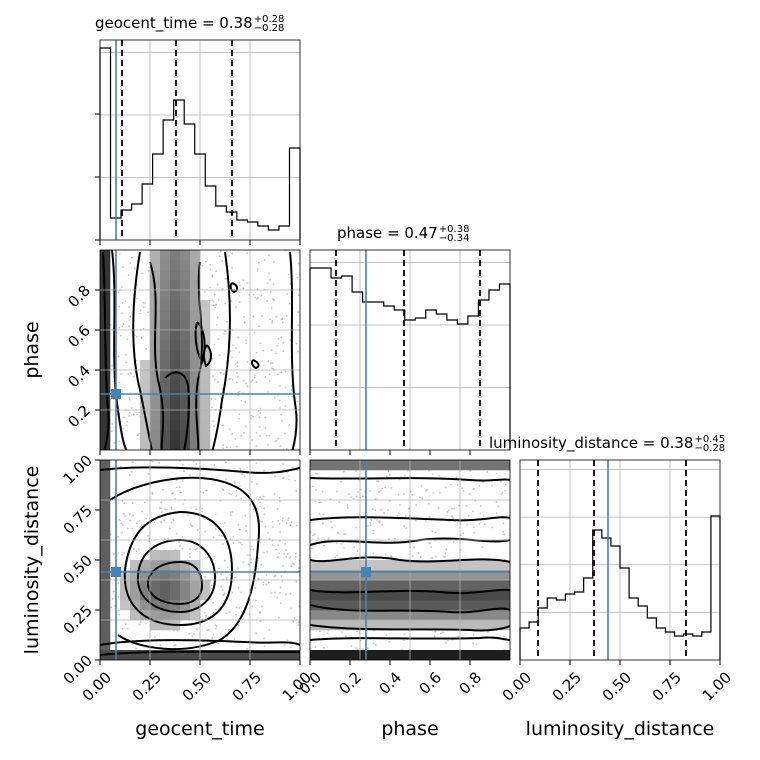 This screenshot has height=760, width=760. Describe the element at coordinates (32, 560) in the screenshot. I see `y-axis-label-luminosity-distance: luminosity_distance` at that location.